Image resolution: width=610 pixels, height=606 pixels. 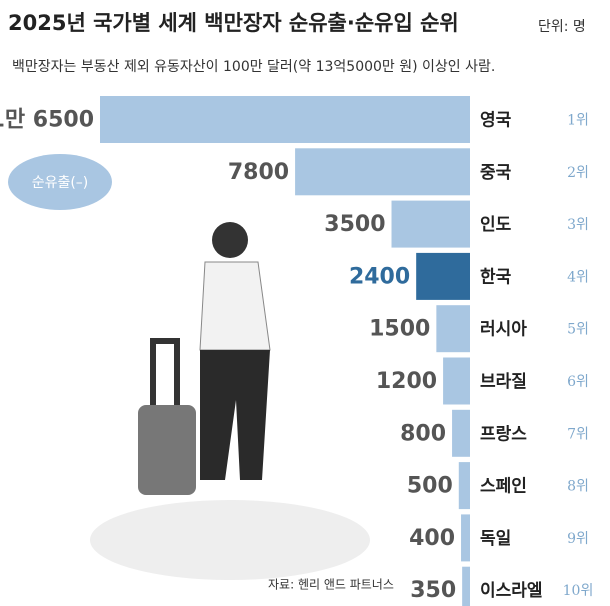 I want to click on source: 자료: 헨리 앤드 파트너스, so click(x=331, y=585).